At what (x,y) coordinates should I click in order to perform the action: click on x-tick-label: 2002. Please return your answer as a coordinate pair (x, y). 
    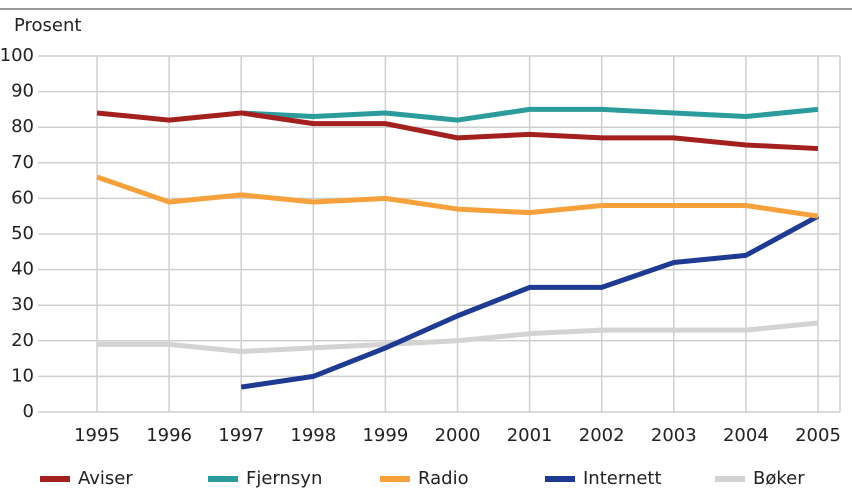
    Looking at the image, I should click on (602, 435).